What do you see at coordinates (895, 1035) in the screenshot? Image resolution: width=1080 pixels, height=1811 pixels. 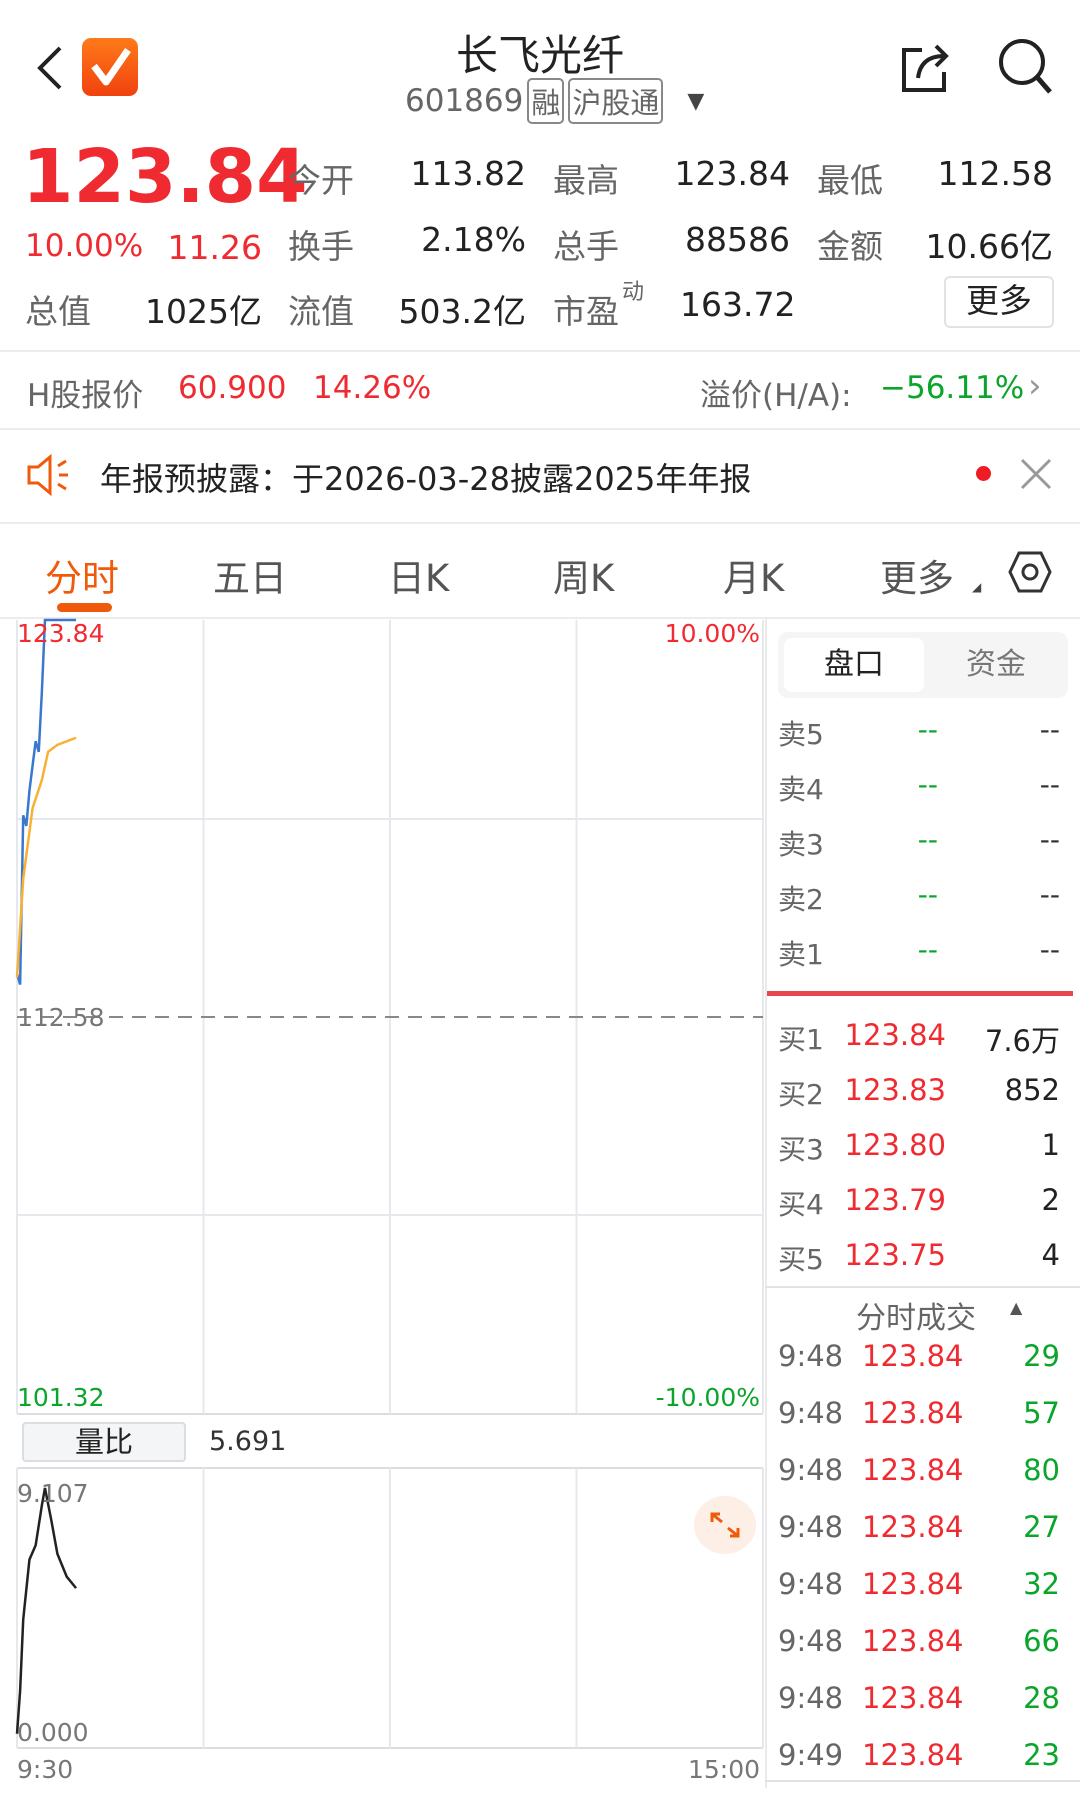 I see `bid-price: 123.84` at bounding box center [895, 1035].